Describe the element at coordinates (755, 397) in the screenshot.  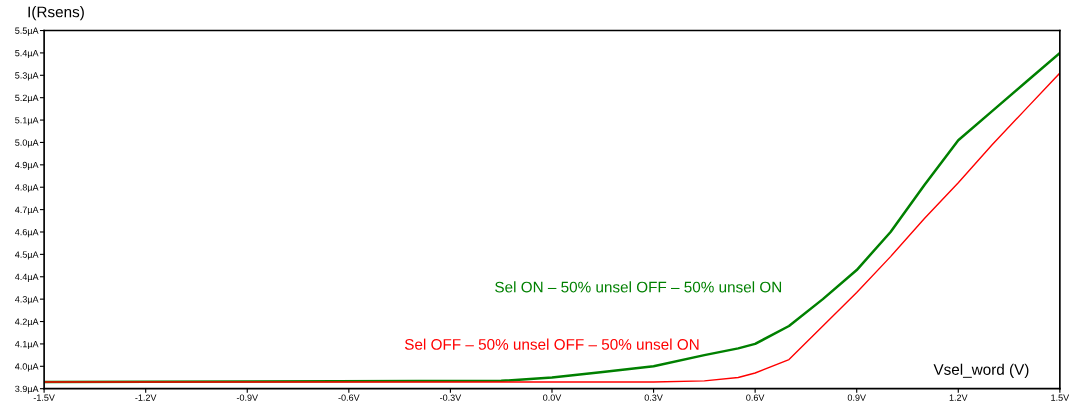
I see `x-tick-label: 0.6V` at that location.